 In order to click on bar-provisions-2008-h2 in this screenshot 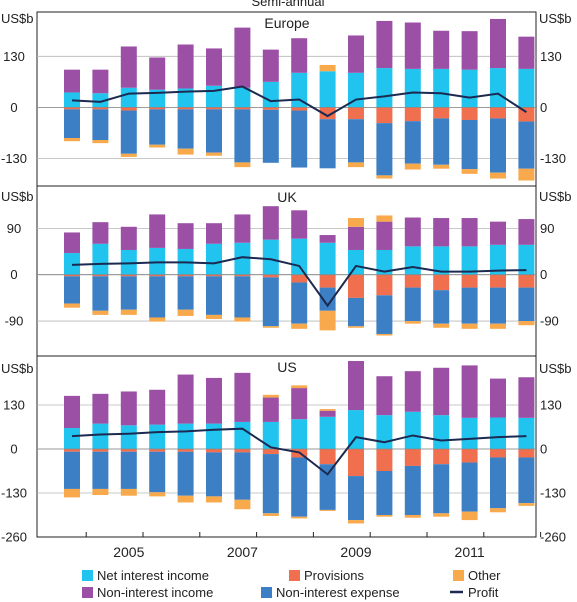, I will do `click(356, 113)`.